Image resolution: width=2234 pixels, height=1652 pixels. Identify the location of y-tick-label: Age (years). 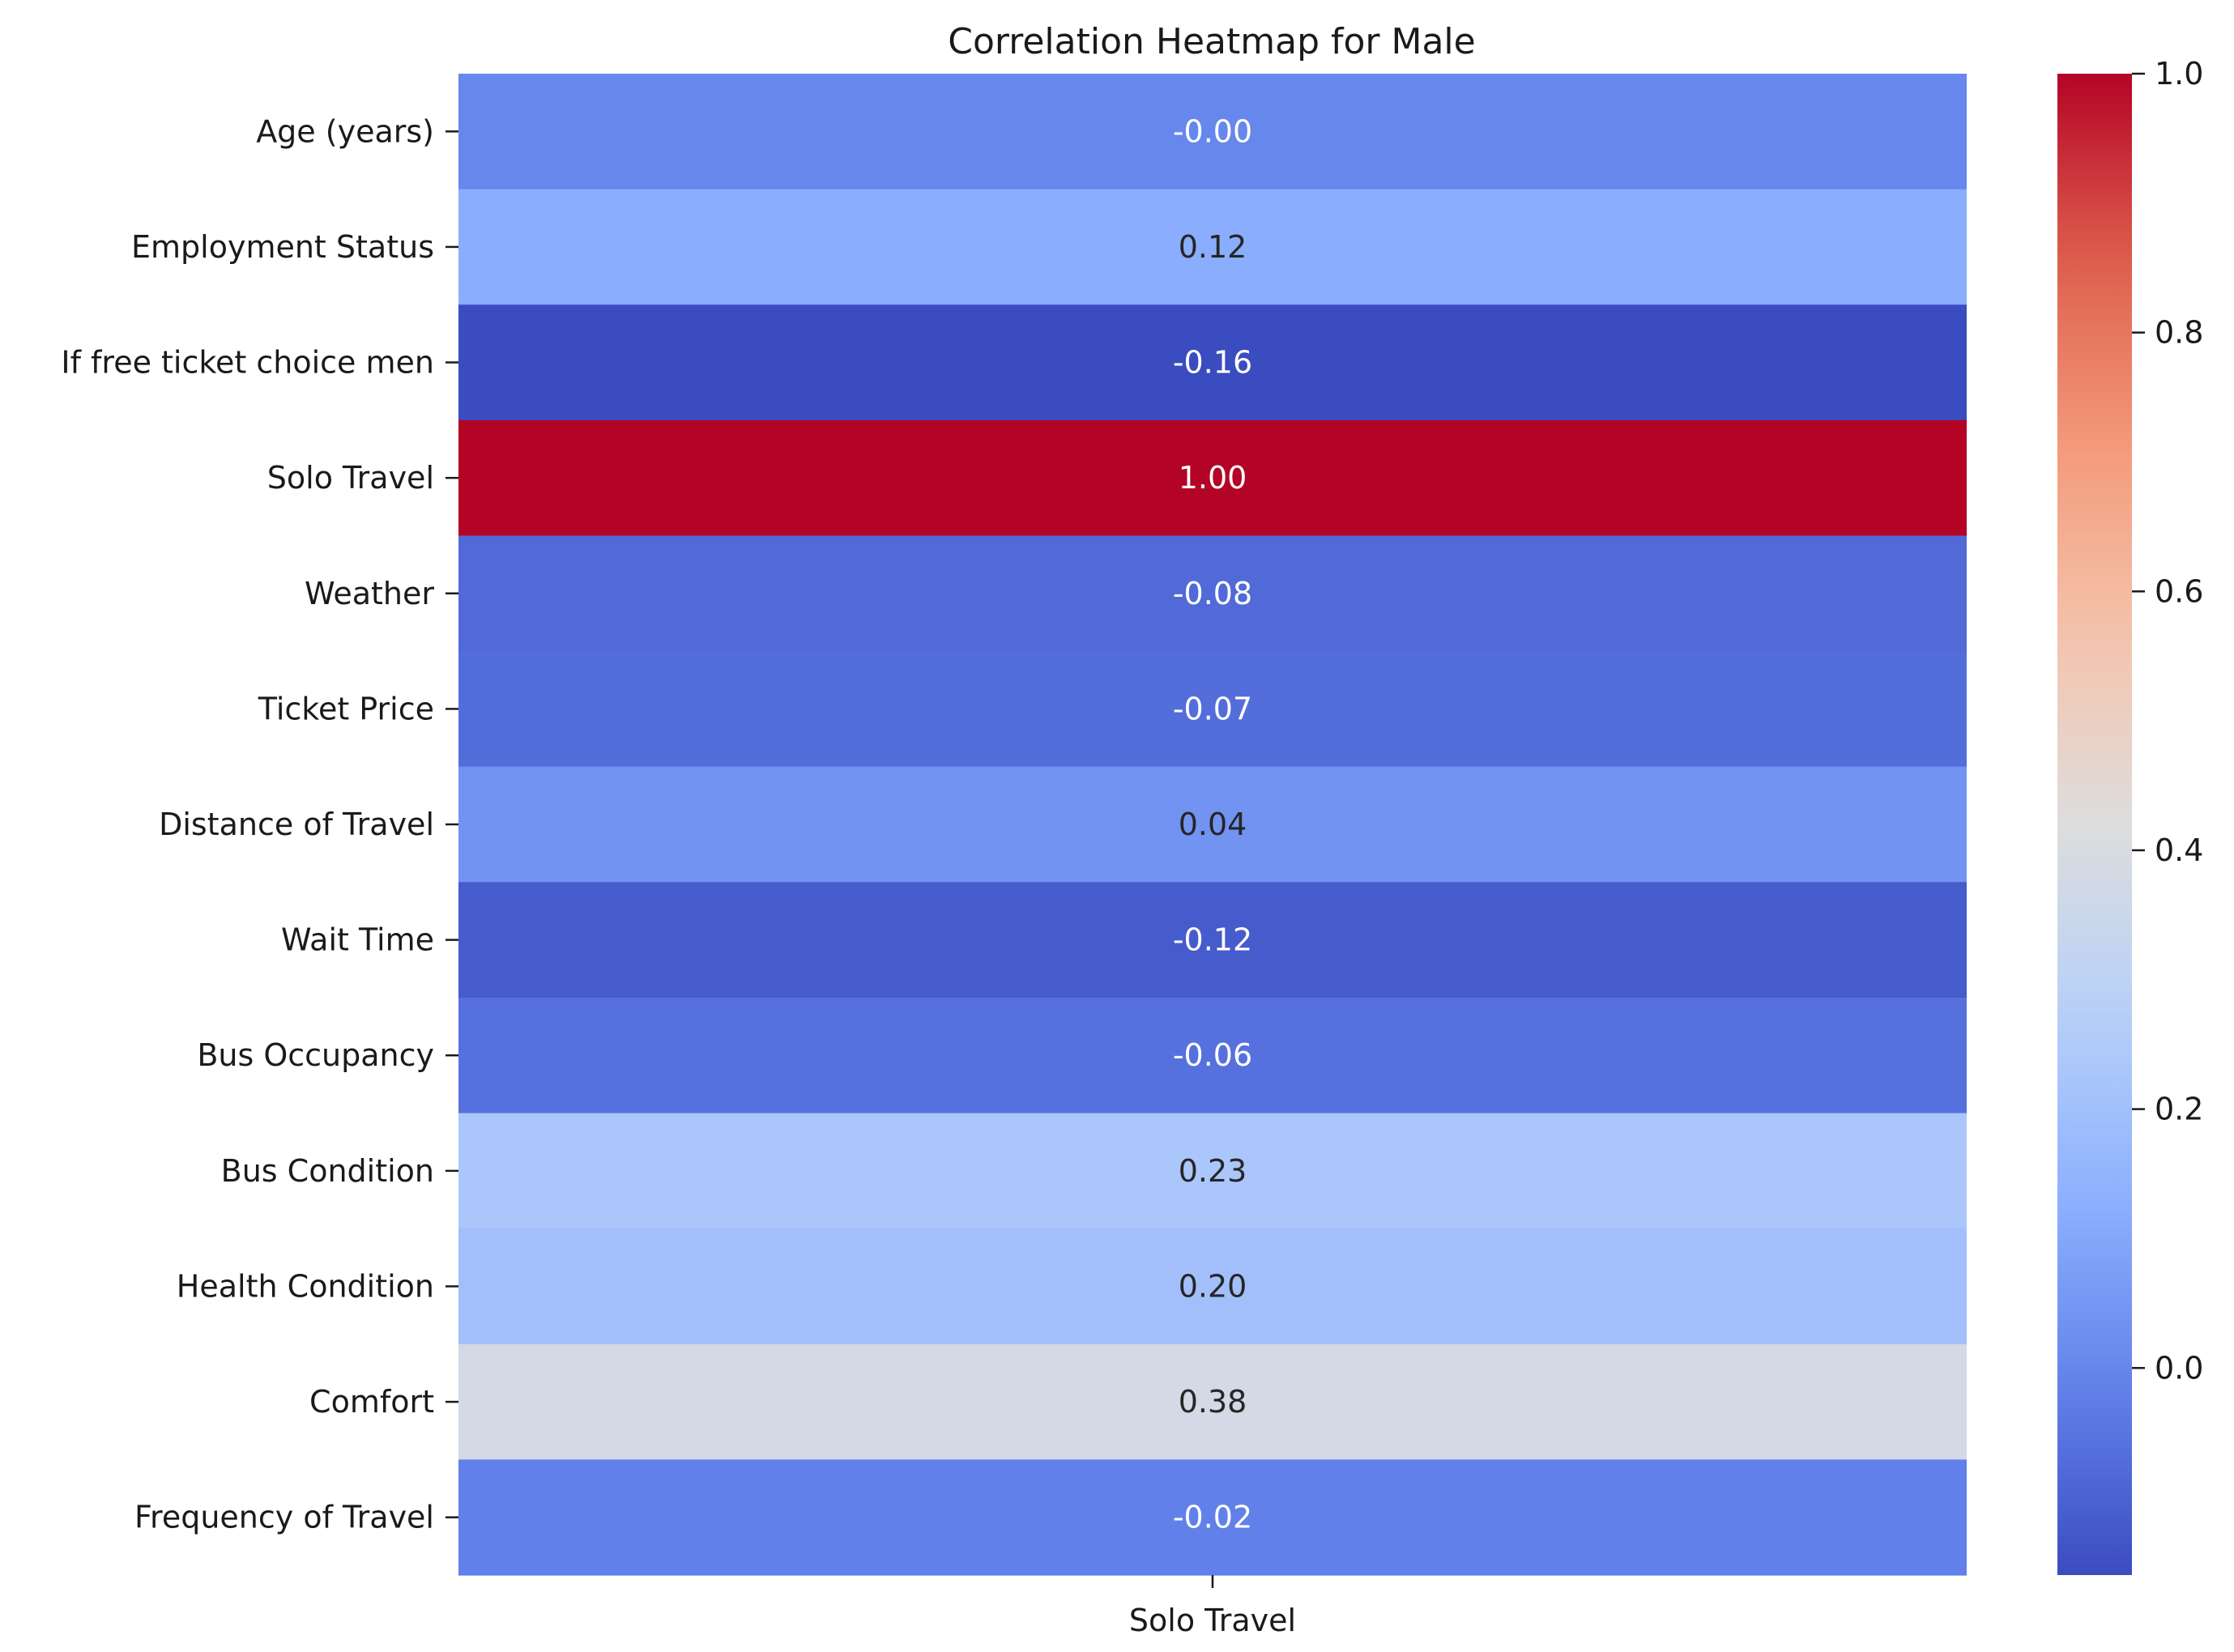
(345, 131).